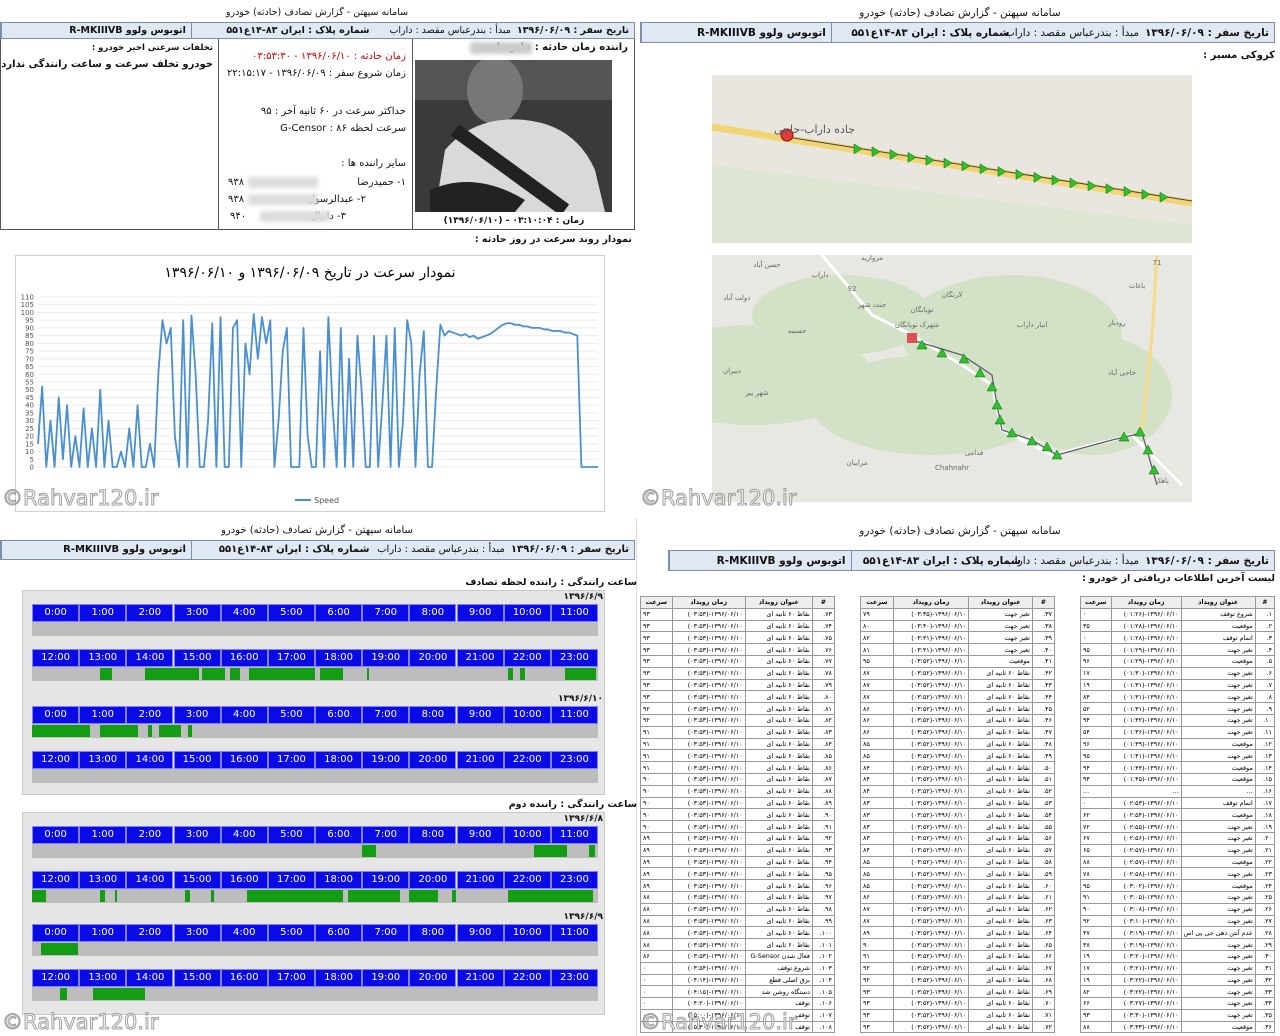 The height and width of the screenshot is (1036, 1280). Describe the element at coordinates (1043, 944) in the screenshot. I see `event-cell: ۶۵.` at that location.